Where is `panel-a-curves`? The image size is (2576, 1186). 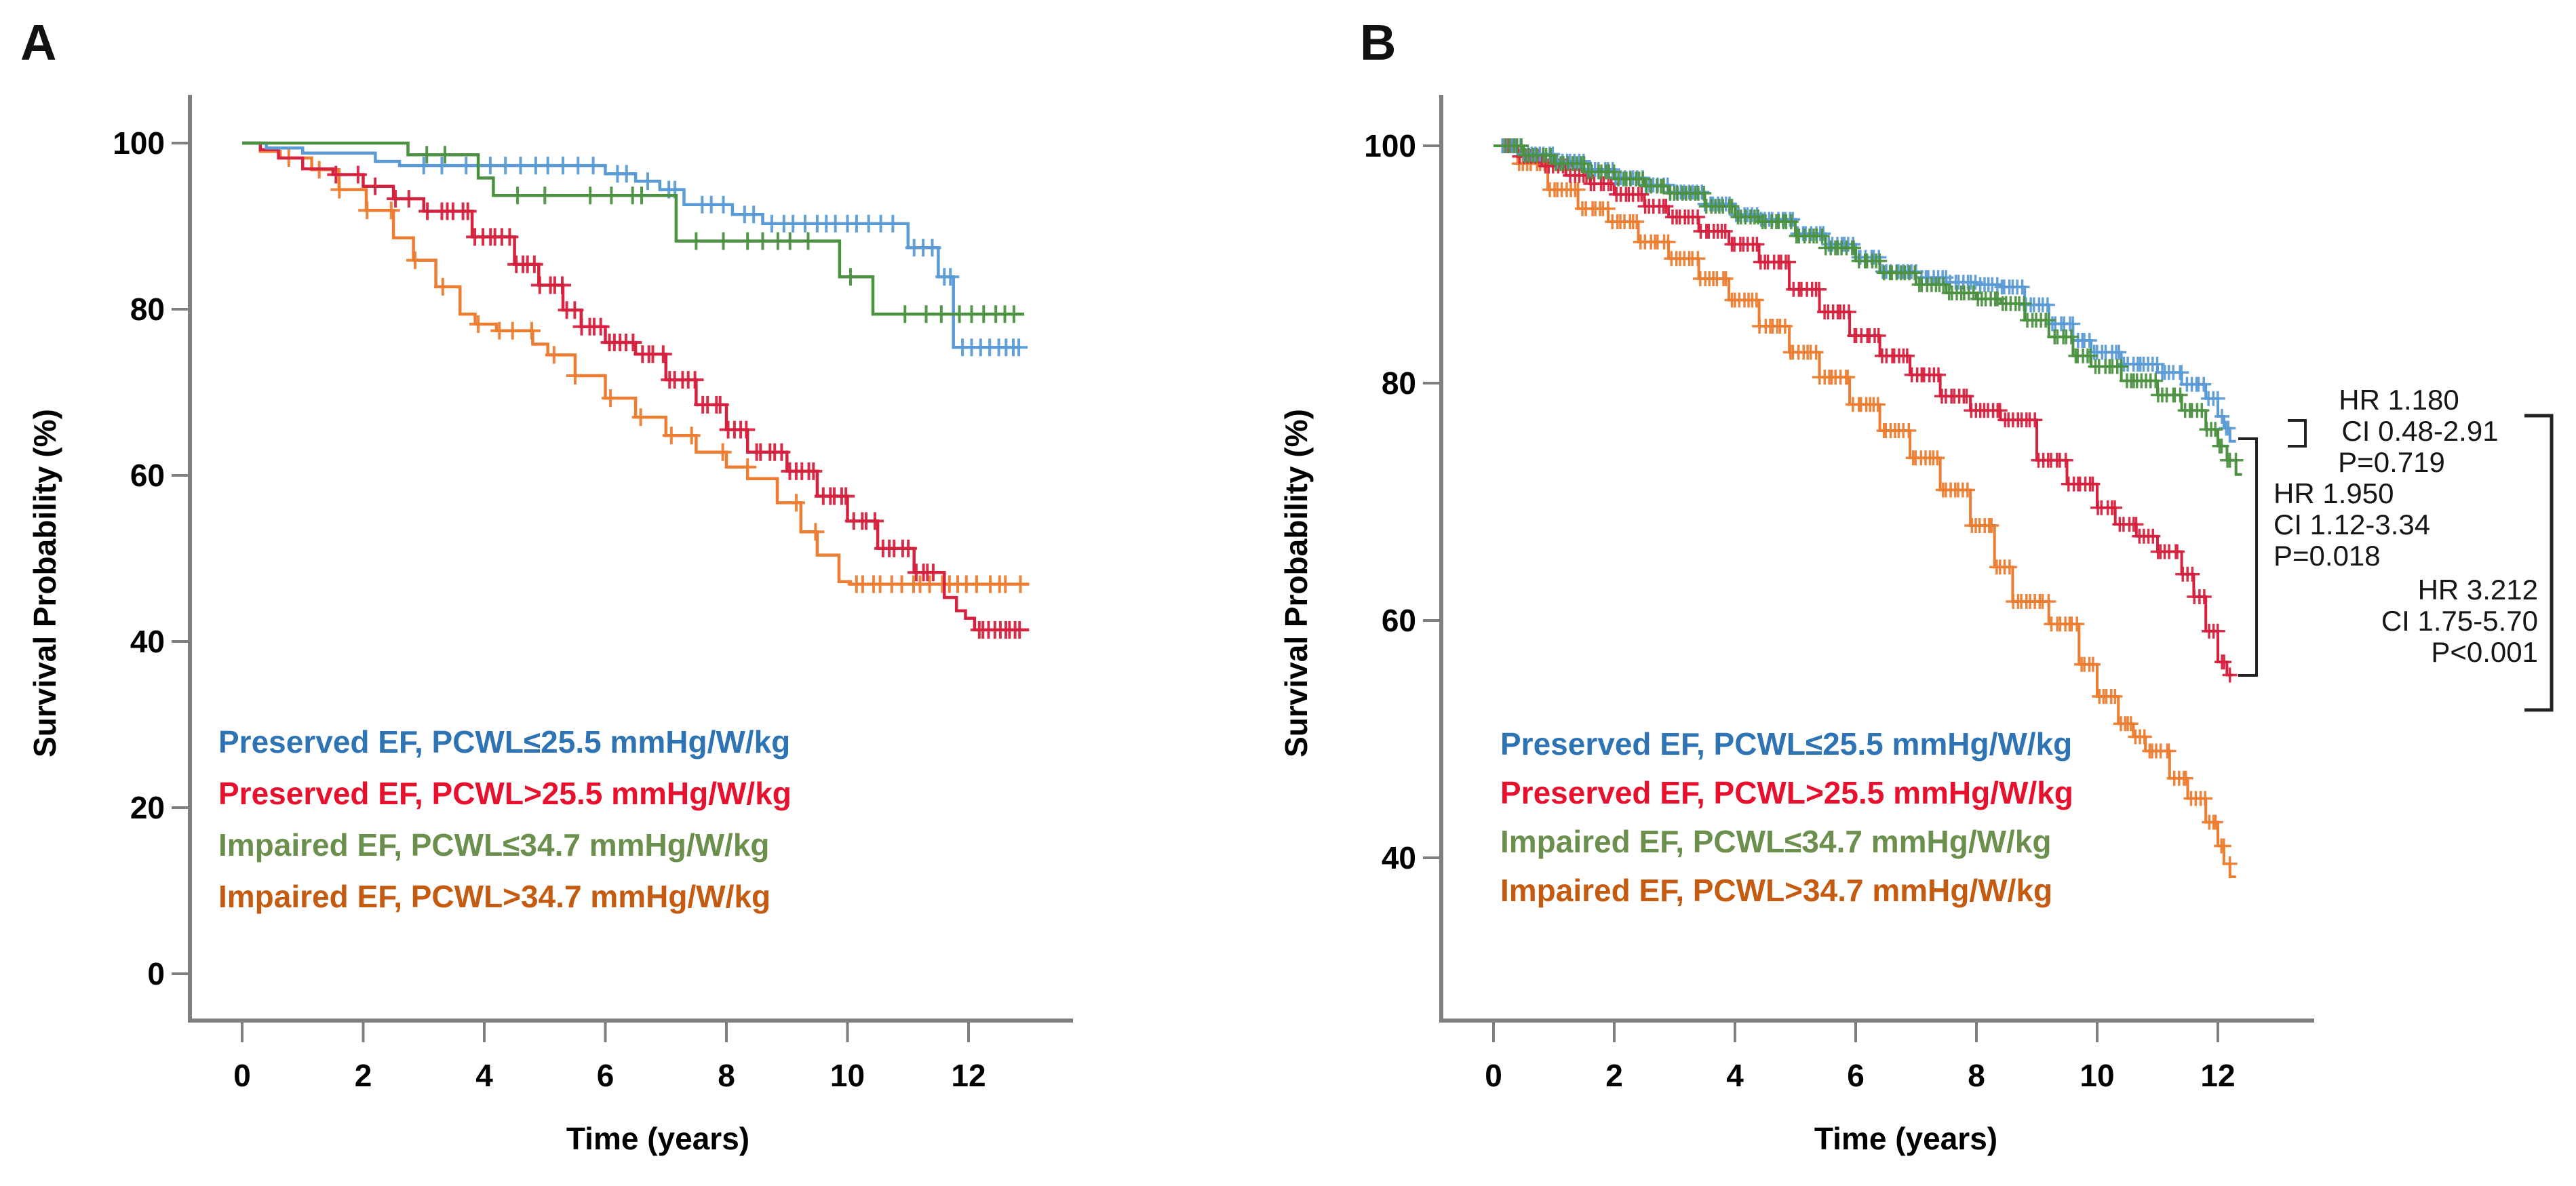 panel-a-curves is located at coordinates (636, 390).